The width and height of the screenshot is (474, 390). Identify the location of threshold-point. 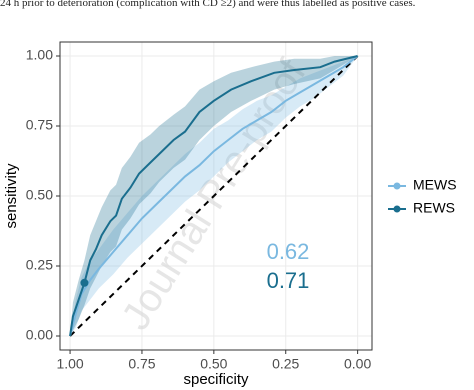
(84, 282).